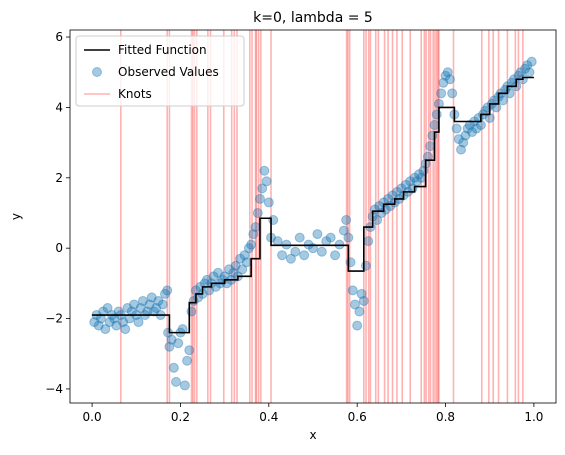  What do you see at coordinates (162, 50) in the screenshot?
I see `legend-fitted-label: Fitted Function` at bounding box center [162, 50].